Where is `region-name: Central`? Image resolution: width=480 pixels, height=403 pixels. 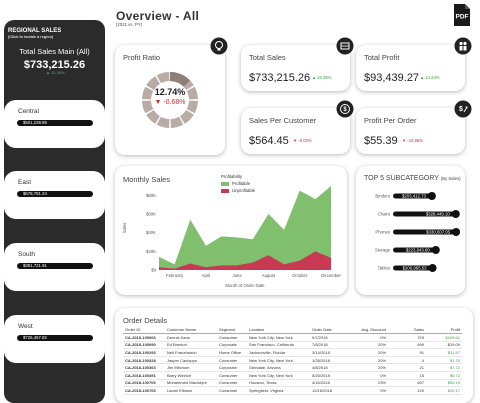
region-name: Central is located at coordinates (28, 111).